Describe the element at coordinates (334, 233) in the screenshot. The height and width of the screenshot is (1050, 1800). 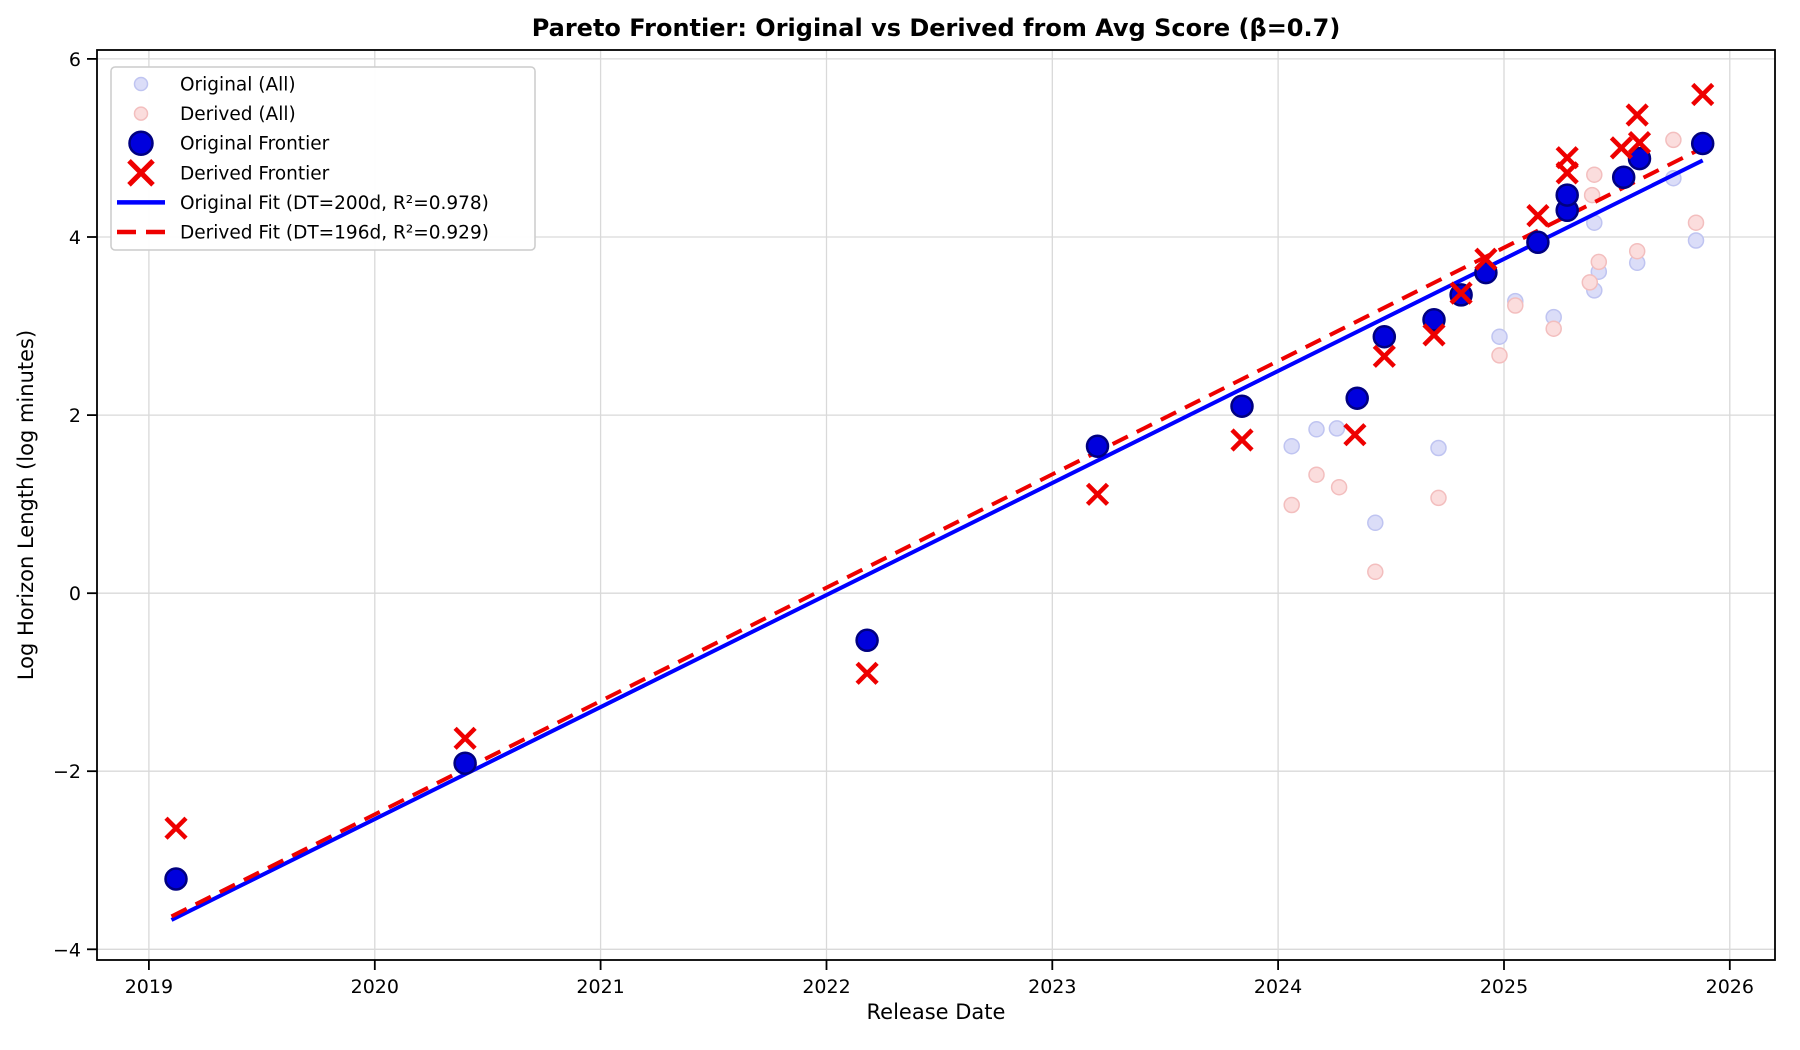
I see `legend-label: Derived Fit (DT=196d, R²=0.929)` at that location.